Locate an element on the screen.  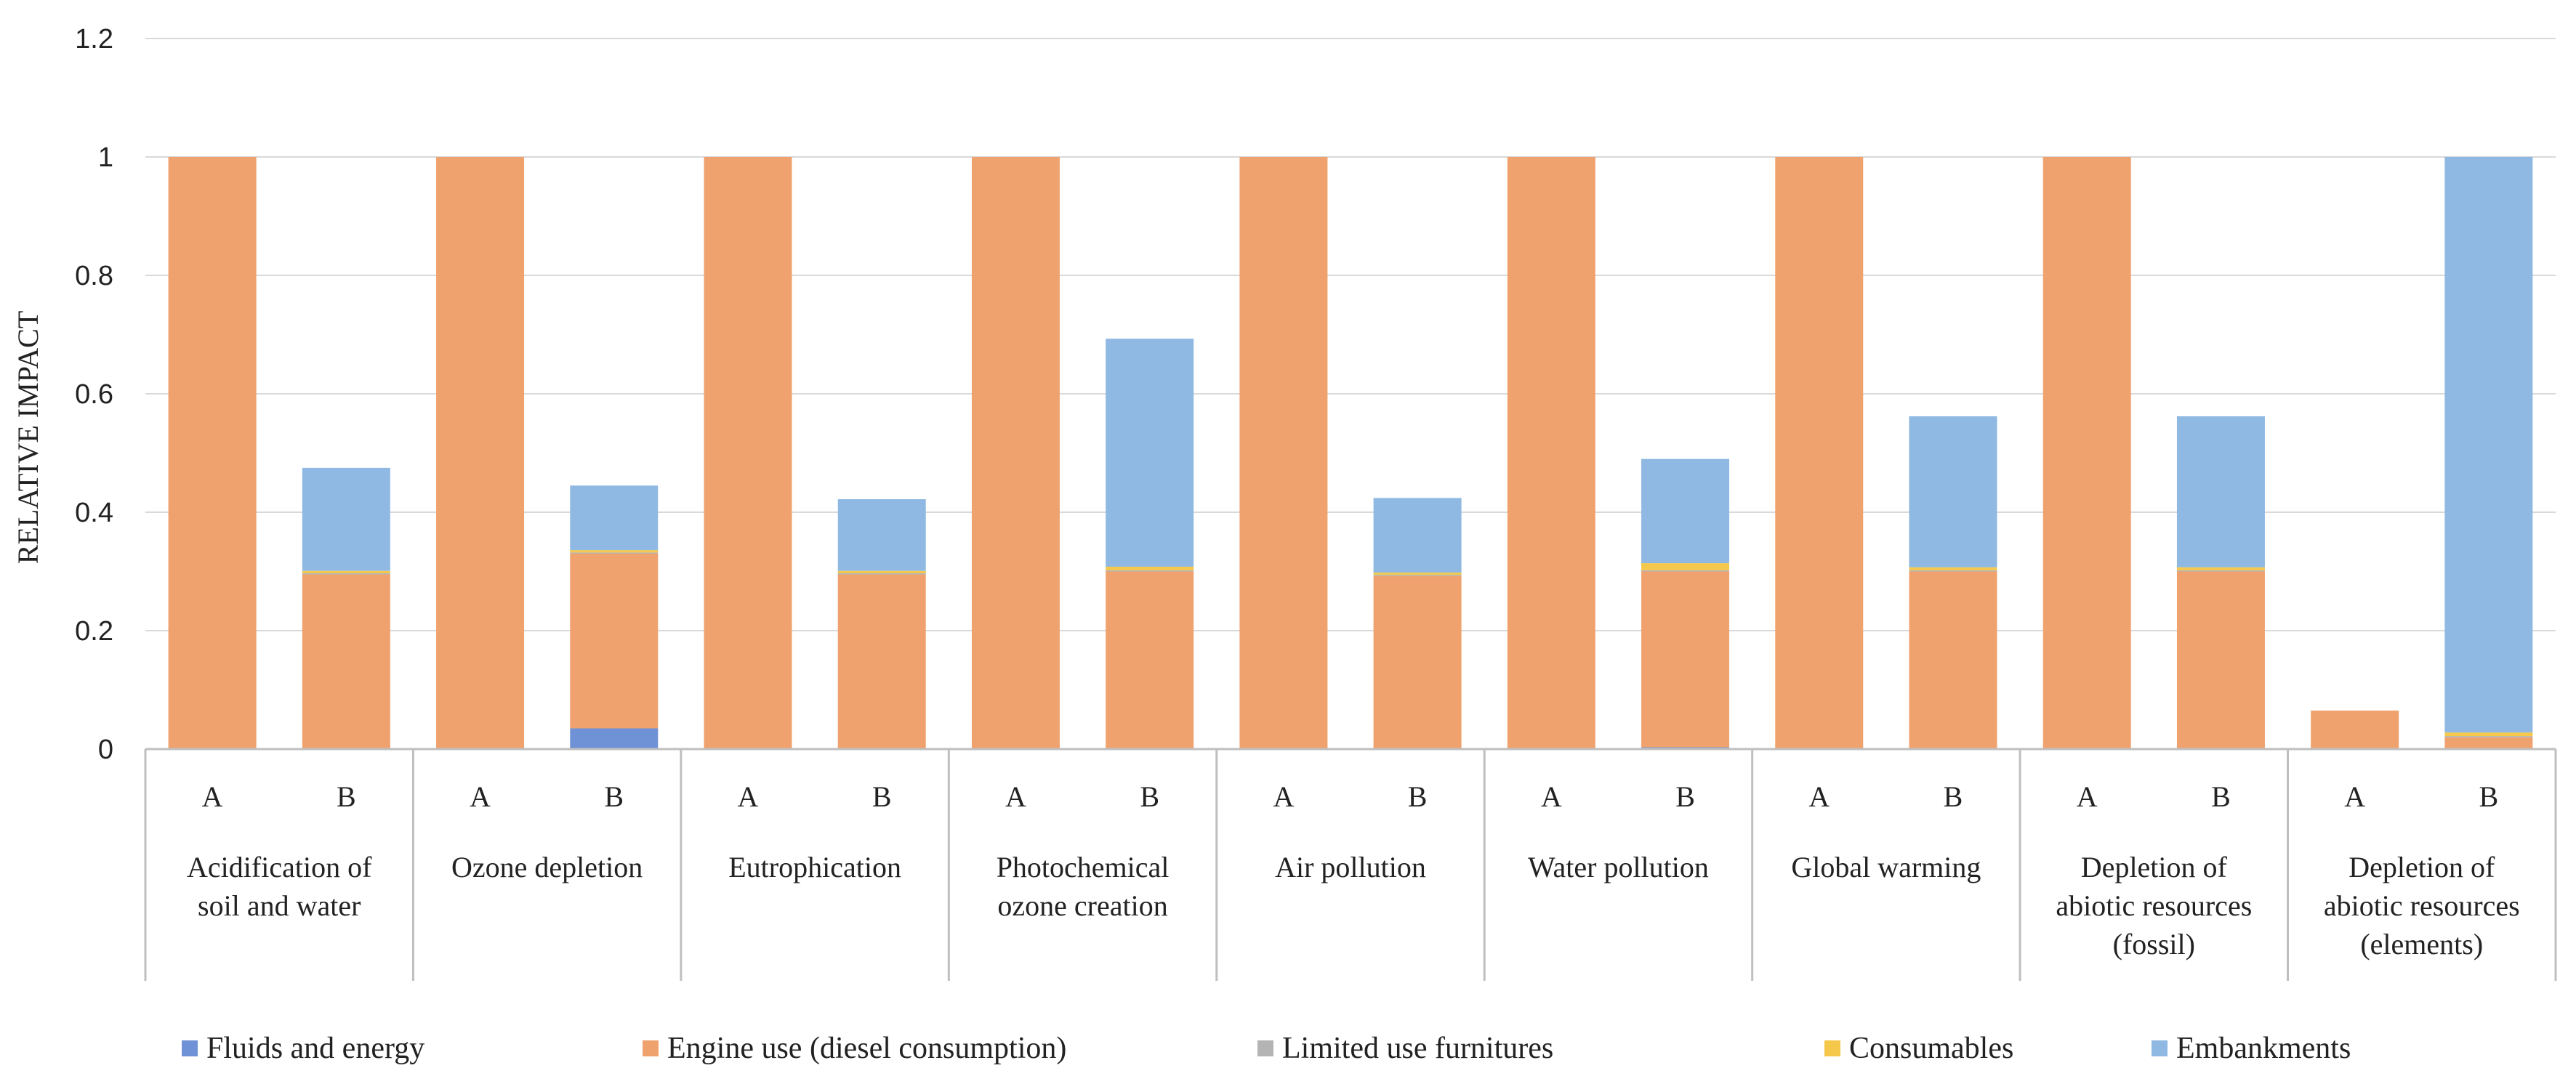
legend-label: Consumables is located at coordinates (1931, 1048).